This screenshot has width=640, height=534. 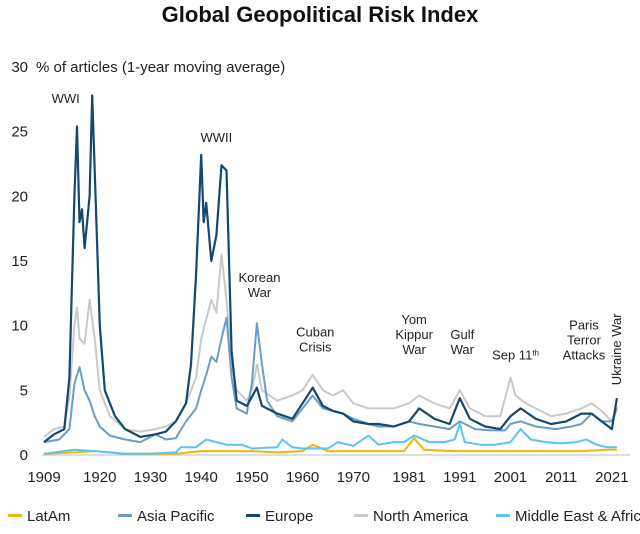 What do you see at coordinates (561, 477) in the screenshot?
I see `x-tick-label: 2011` at bounding box center [561, 477].